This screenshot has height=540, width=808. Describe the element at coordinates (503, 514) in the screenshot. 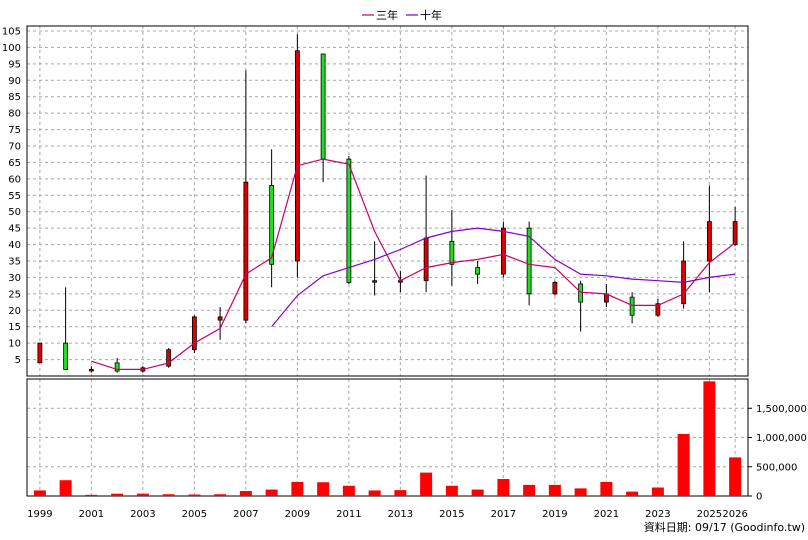

I see `x-tick-label: 2017` at that location.